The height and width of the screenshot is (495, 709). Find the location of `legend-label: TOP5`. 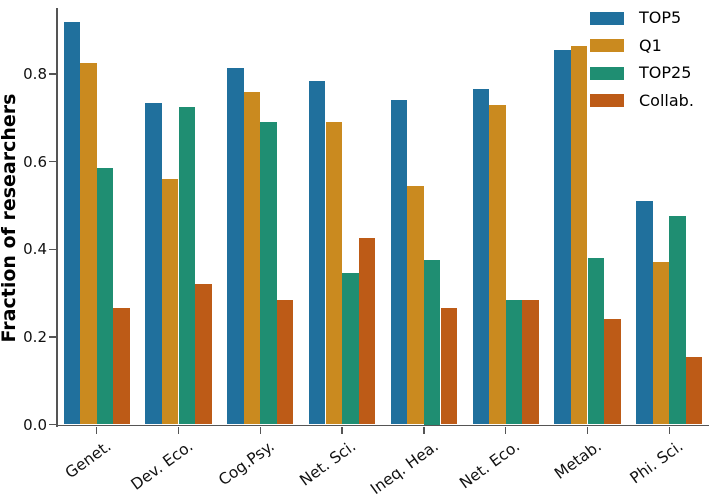

legend-label: TOP5 is located at coordinates (660, 17).